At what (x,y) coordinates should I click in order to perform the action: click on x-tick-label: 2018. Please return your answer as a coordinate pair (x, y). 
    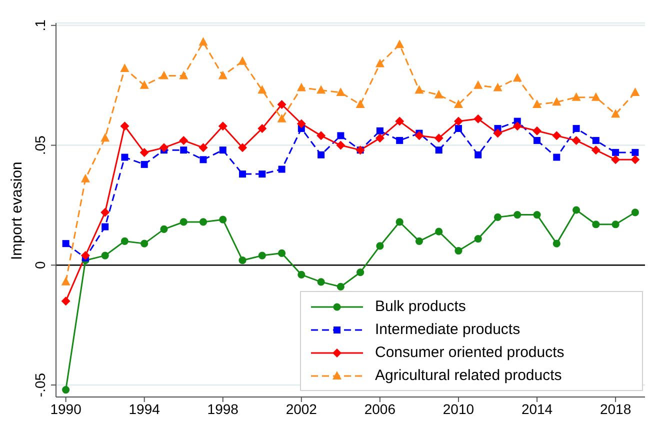
    Looking at the image, I should click on (616, 408).